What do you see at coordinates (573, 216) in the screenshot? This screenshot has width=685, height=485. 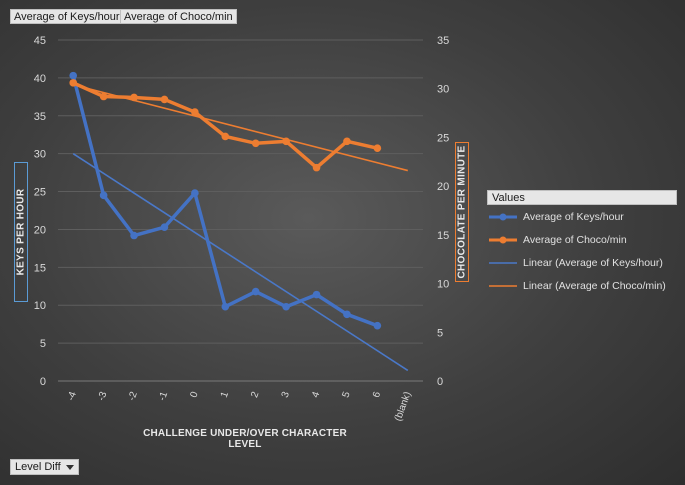 I see `legend-label-keys: Average of Keys/hour` at bounding box center [573, 216].